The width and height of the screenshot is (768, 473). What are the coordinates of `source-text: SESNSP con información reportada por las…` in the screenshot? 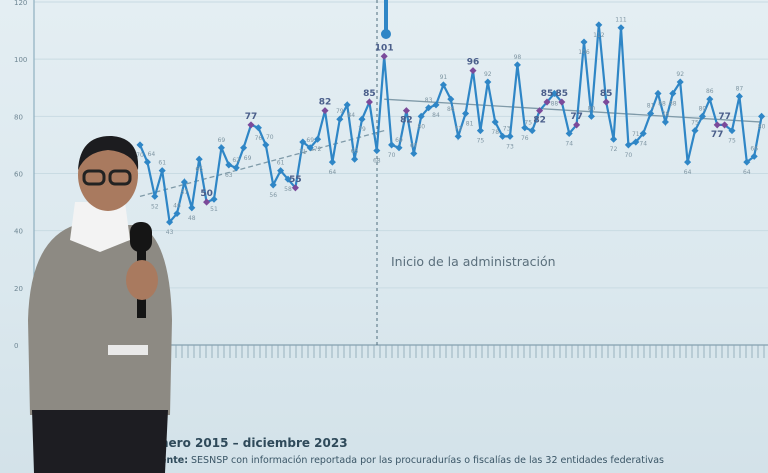 It's located at (426, 460).